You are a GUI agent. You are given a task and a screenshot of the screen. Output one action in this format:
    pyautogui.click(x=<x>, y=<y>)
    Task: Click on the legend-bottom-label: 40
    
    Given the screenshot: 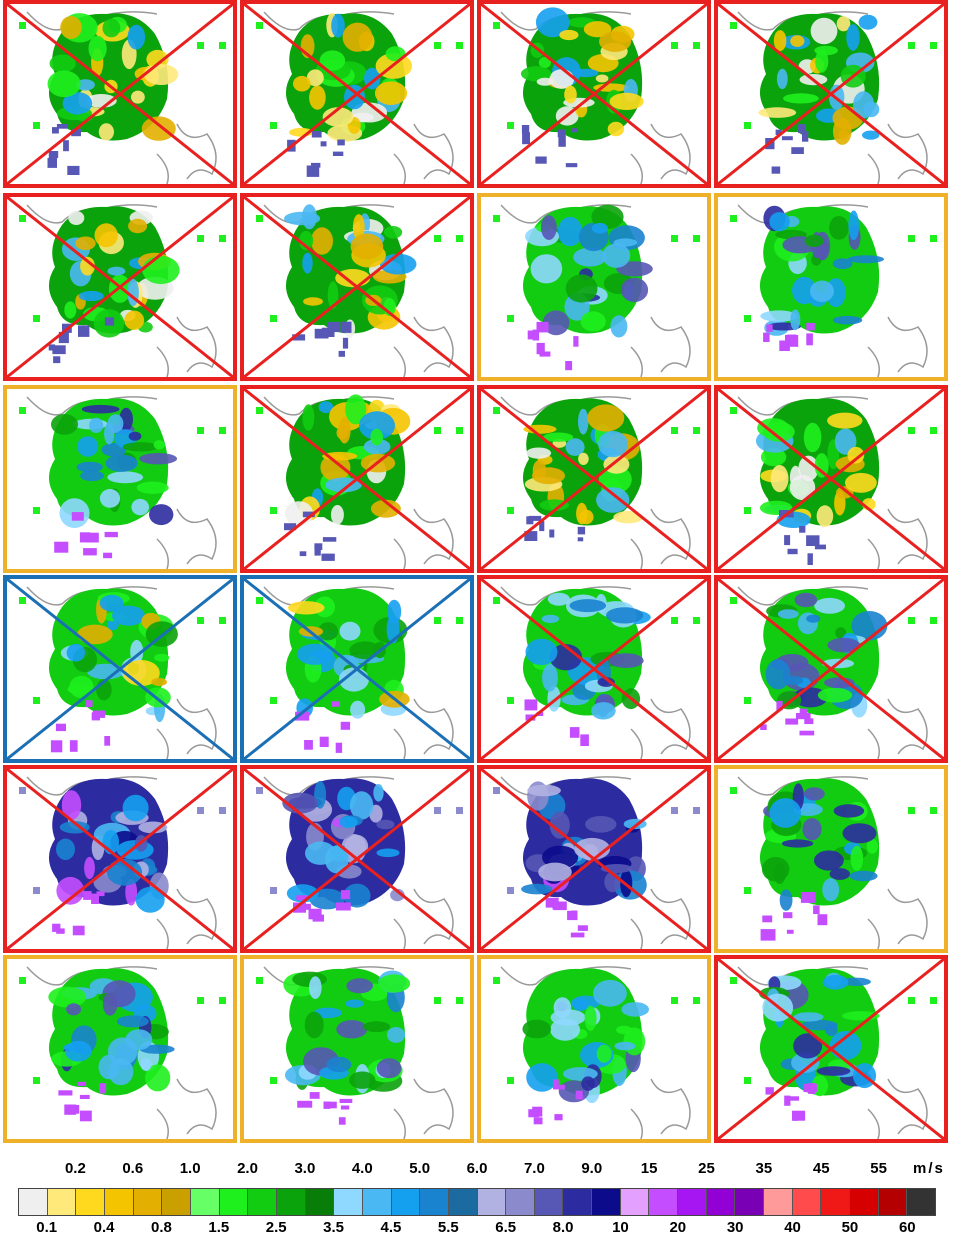 What is the action you would take?
    pyautogui.click(x=792, y=1227)
    